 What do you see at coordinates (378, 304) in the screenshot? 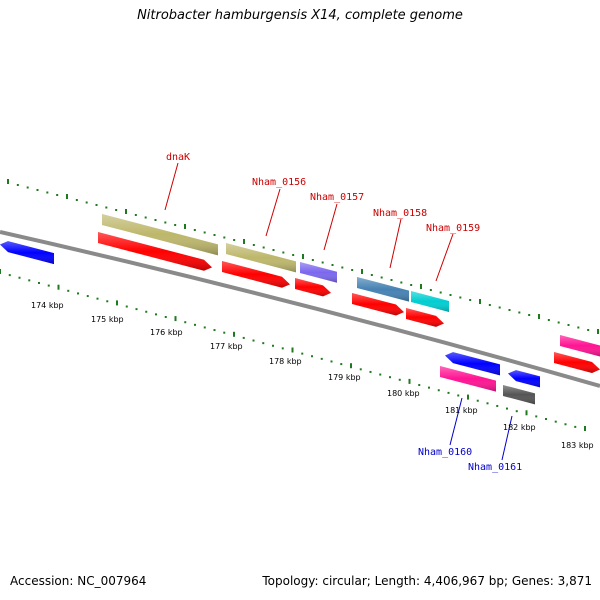
I see `cds-nham-0158-shading` at bounding box center [378, 304].